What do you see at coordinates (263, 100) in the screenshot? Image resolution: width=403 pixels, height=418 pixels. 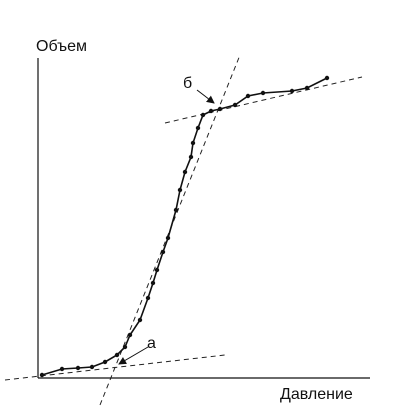 I see `tangent-high` at bounding box center [263, 100].